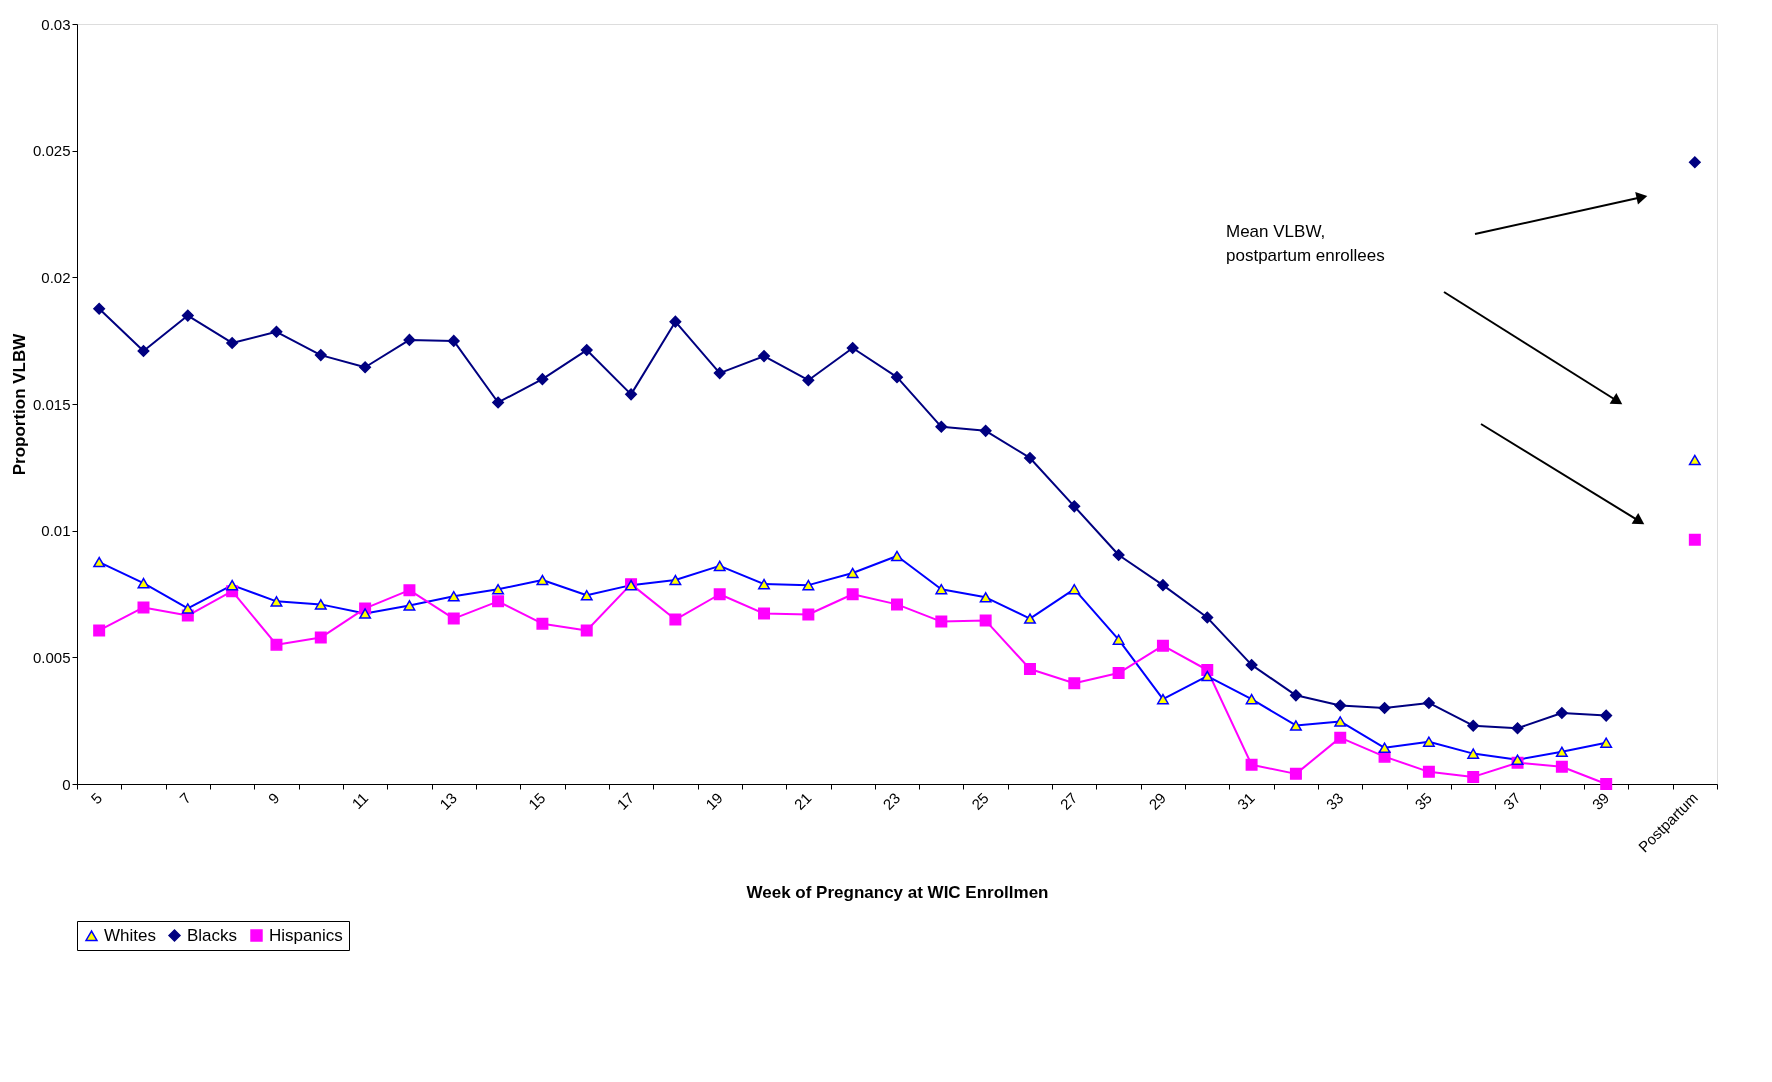  I want to click on x-tick-label: 27, so click(1068, 801).